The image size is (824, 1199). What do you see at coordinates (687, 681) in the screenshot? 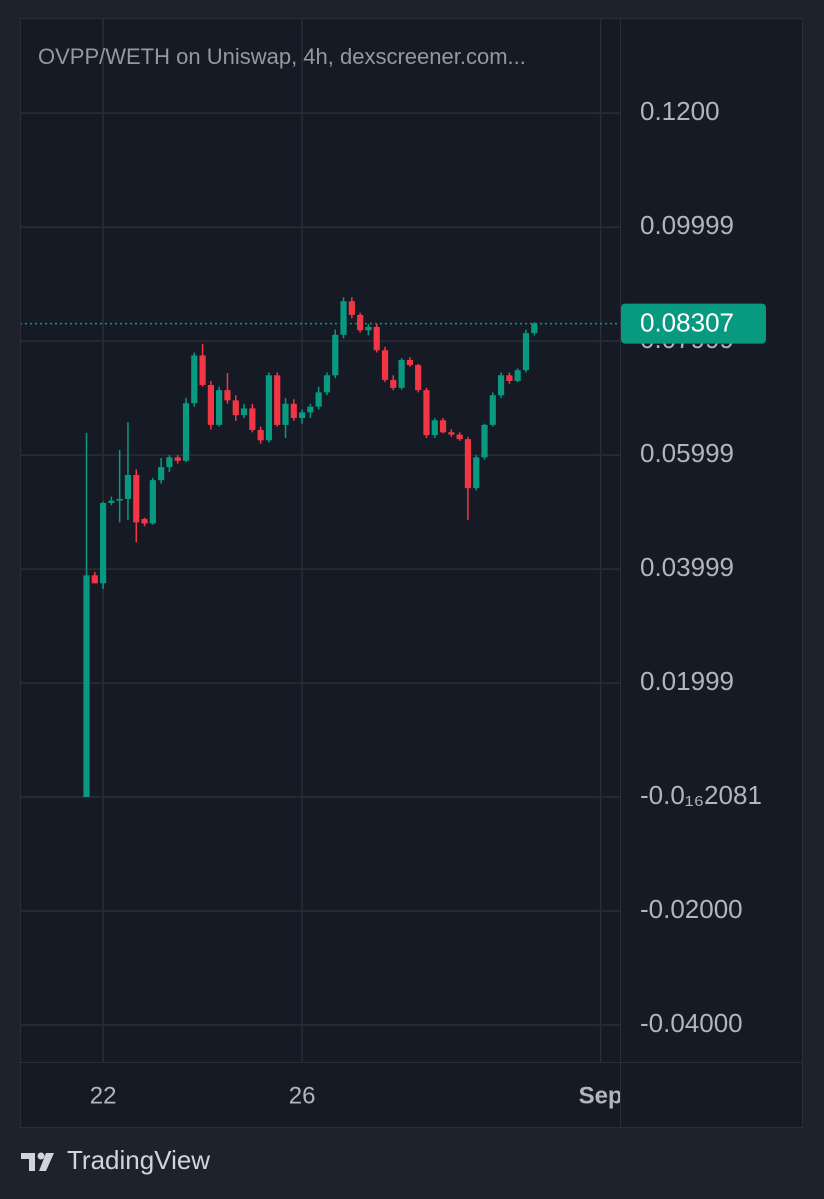
I see `y-tick-label: 0.01999` at bounding box center [687, 681].